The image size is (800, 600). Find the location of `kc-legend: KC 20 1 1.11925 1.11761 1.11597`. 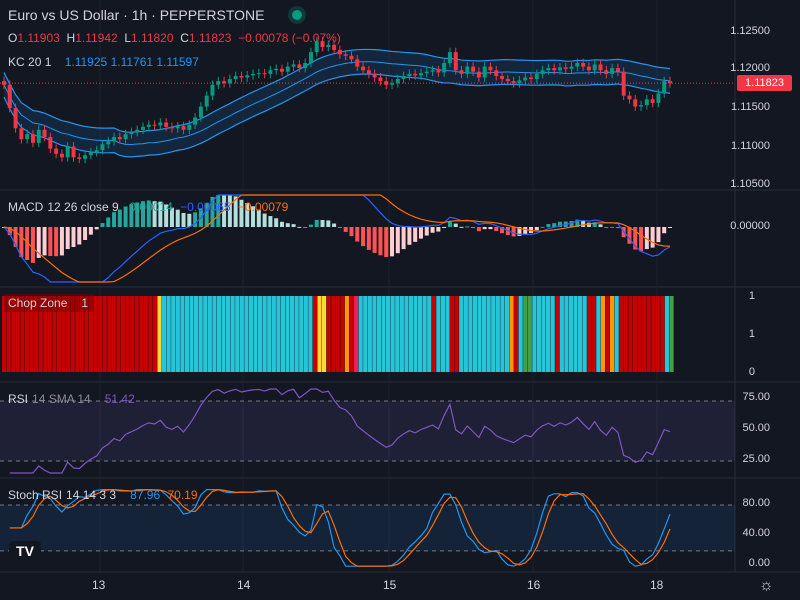

kc-legend: KC 20 1 1.11925 1.11761 1.11597 is located at coordinates (103, 62).